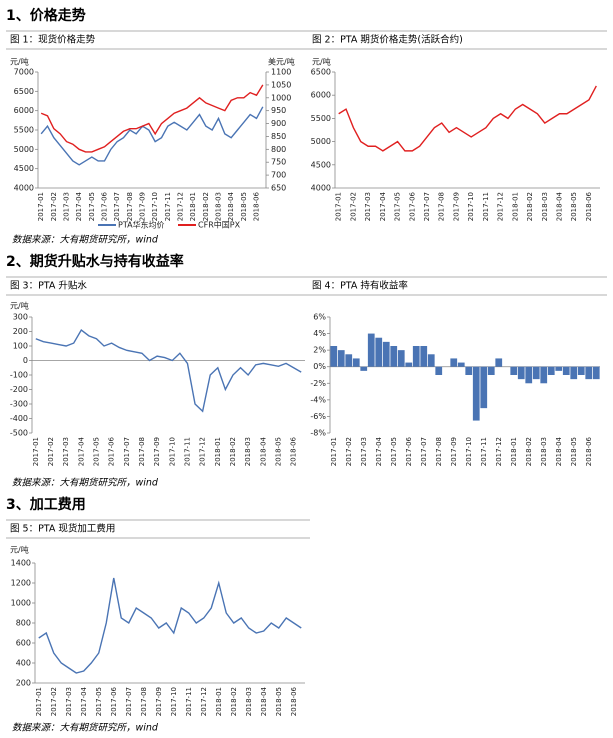  Describe the element at coordinates (278, 175) in the screenshot. I see `y2-tick-label: 700` at that location.